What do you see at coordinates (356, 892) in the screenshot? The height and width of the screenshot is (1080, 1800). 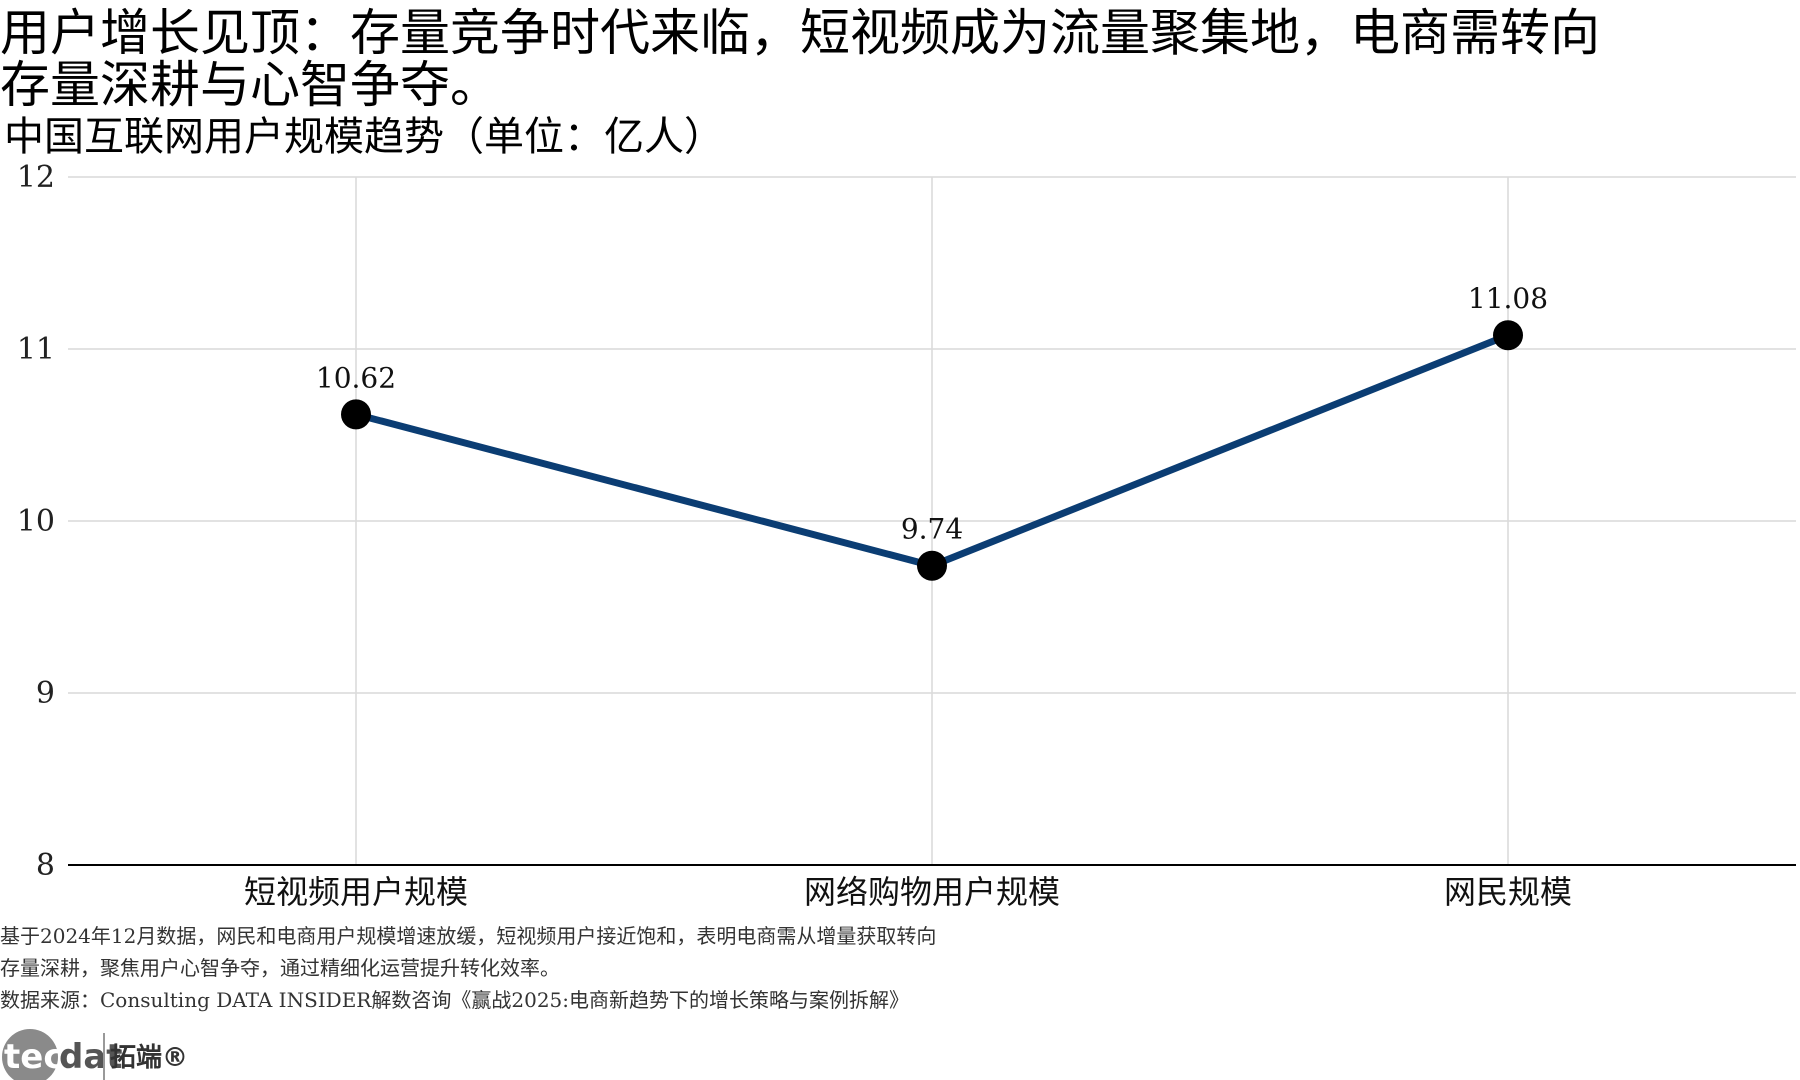 I see `x-category-label: 短视频用户规模` at bounding box center [356, 892].